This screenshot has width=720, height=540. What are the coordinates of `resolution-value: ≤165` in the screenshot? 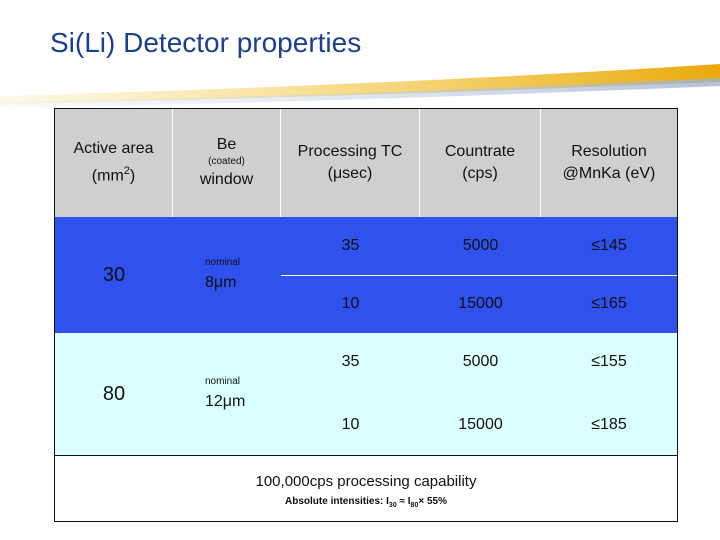 It's located at (609, 303).